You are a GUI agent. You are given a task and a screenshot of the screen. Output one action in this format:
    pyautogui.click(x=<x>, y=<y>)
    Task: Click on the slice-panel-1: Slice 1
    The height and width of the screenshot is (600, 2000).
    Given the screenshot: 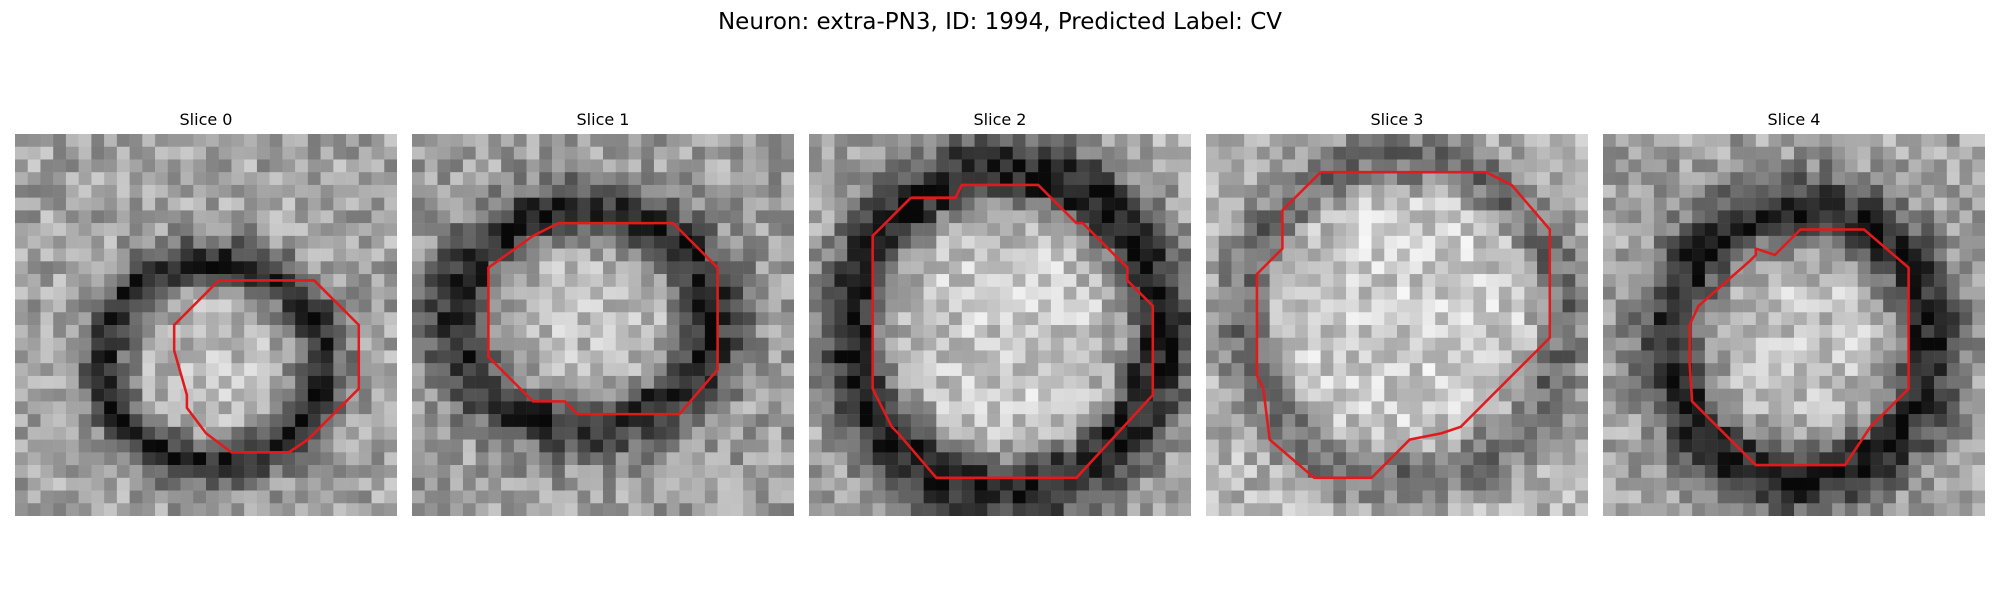 What is the action you would take?
    pyautogui.click(x=603, y=314)
    